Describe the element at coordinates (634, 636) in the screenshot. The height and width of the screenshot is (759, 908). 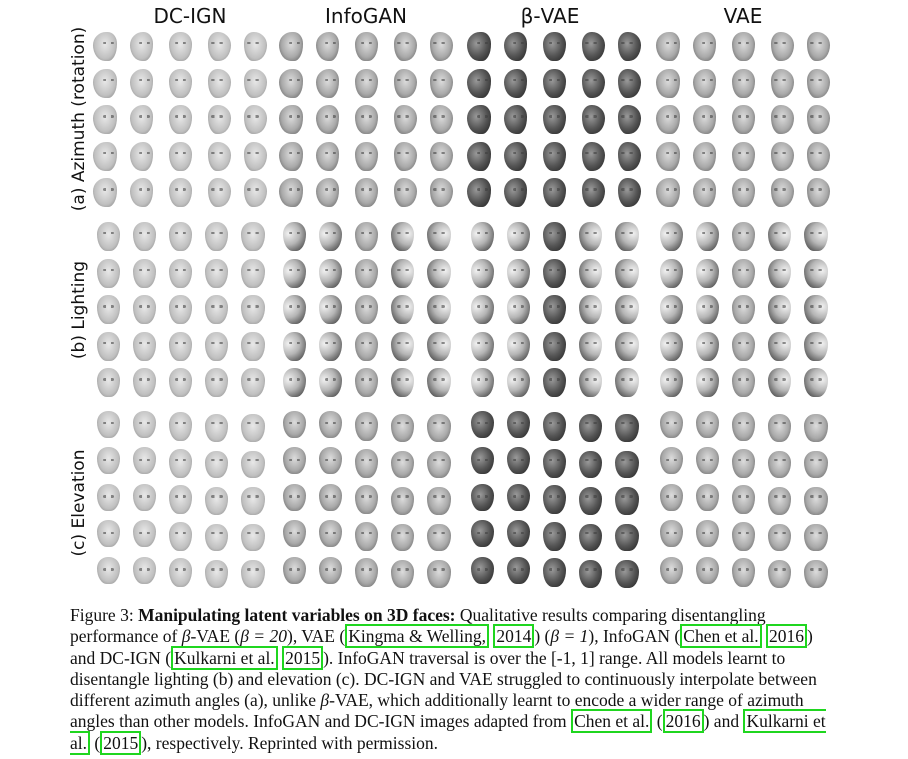
I see `caption-text: ), InfoGAN (` at that location.